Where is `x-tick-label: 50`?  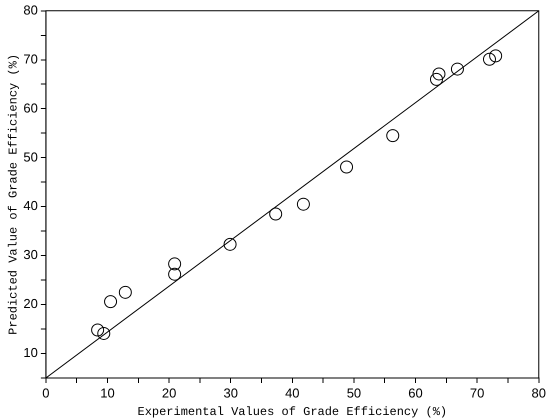
x-tick-label: 50 is located at coordinates (354, 392).